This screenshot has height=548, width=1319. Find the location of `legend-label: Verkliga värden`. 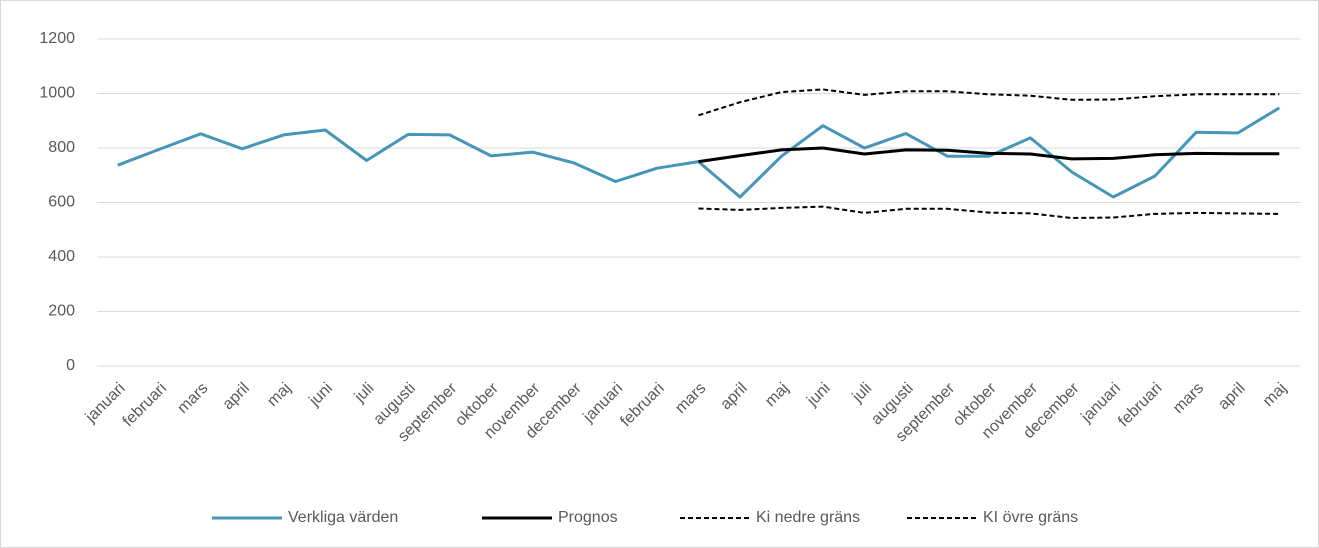

legend-label: Verkliga värden is located at coordinates (343, 517).